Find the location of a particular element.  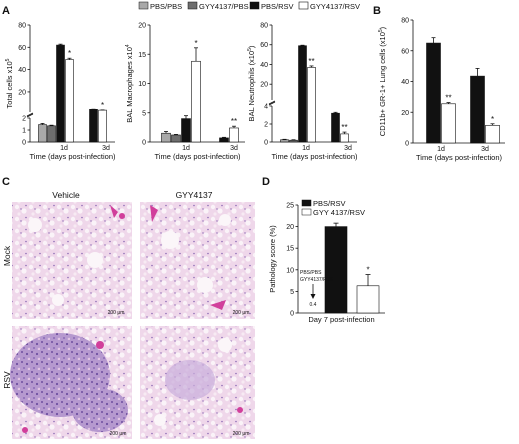

note-line: PBS/PBS is located at coordinates (311, 273).